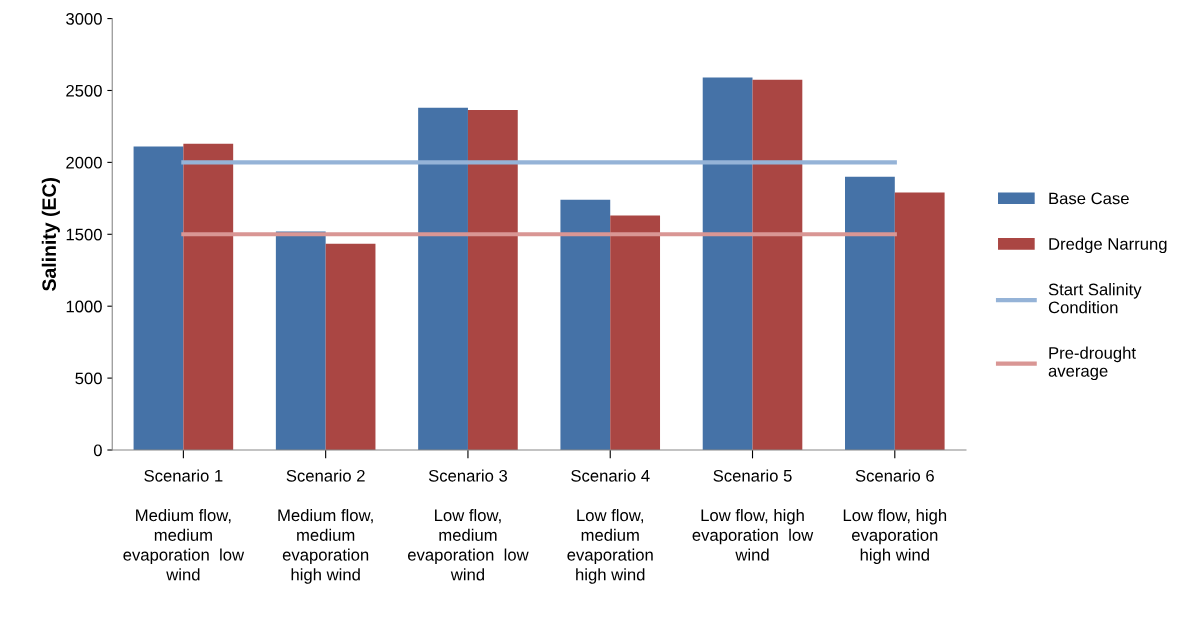 Image resolution: width=1194 pixels, height=619 pixels. What do you see at coordinates (895, 517) in the screenshot?
I see `category-label: Scenario 6 Low flow, high evaporation high wind` at bounding box center [895, 517].